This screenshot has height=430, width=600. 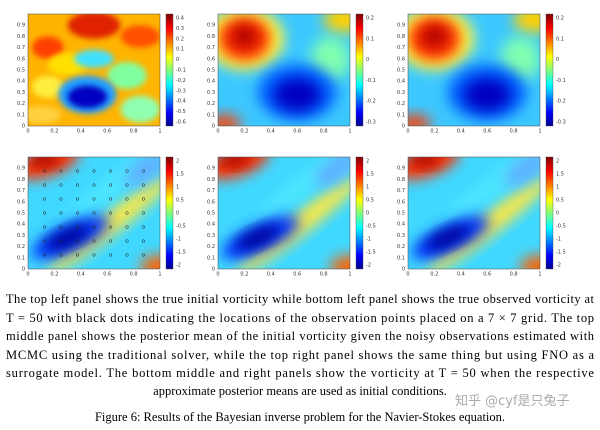 I want to click on colorbar-tick-label: 0.5, so click(x=370, y=201).